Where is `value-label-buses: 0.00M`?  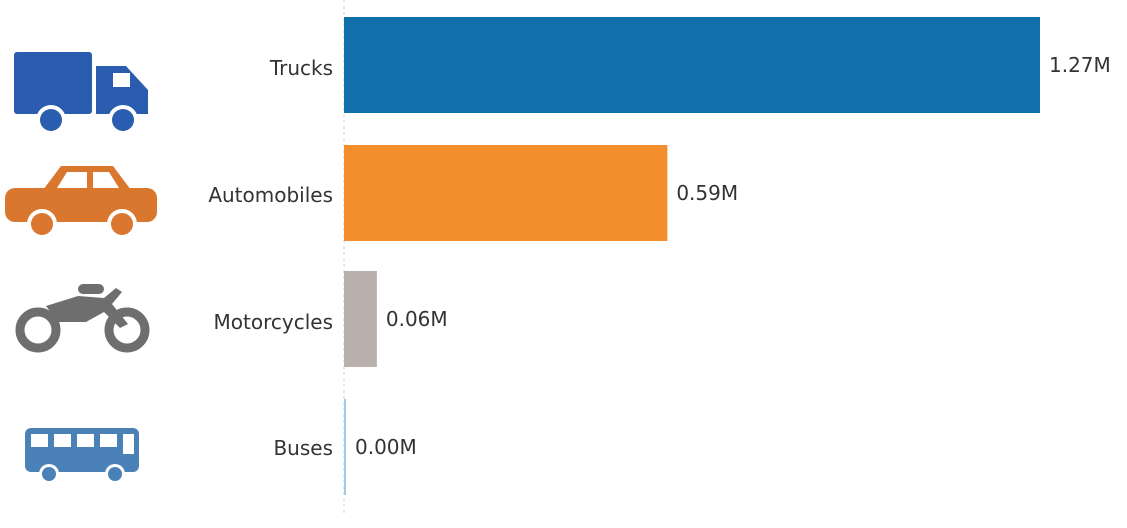 value-label-buses: 0.00M is located at coordinates (386, 447).